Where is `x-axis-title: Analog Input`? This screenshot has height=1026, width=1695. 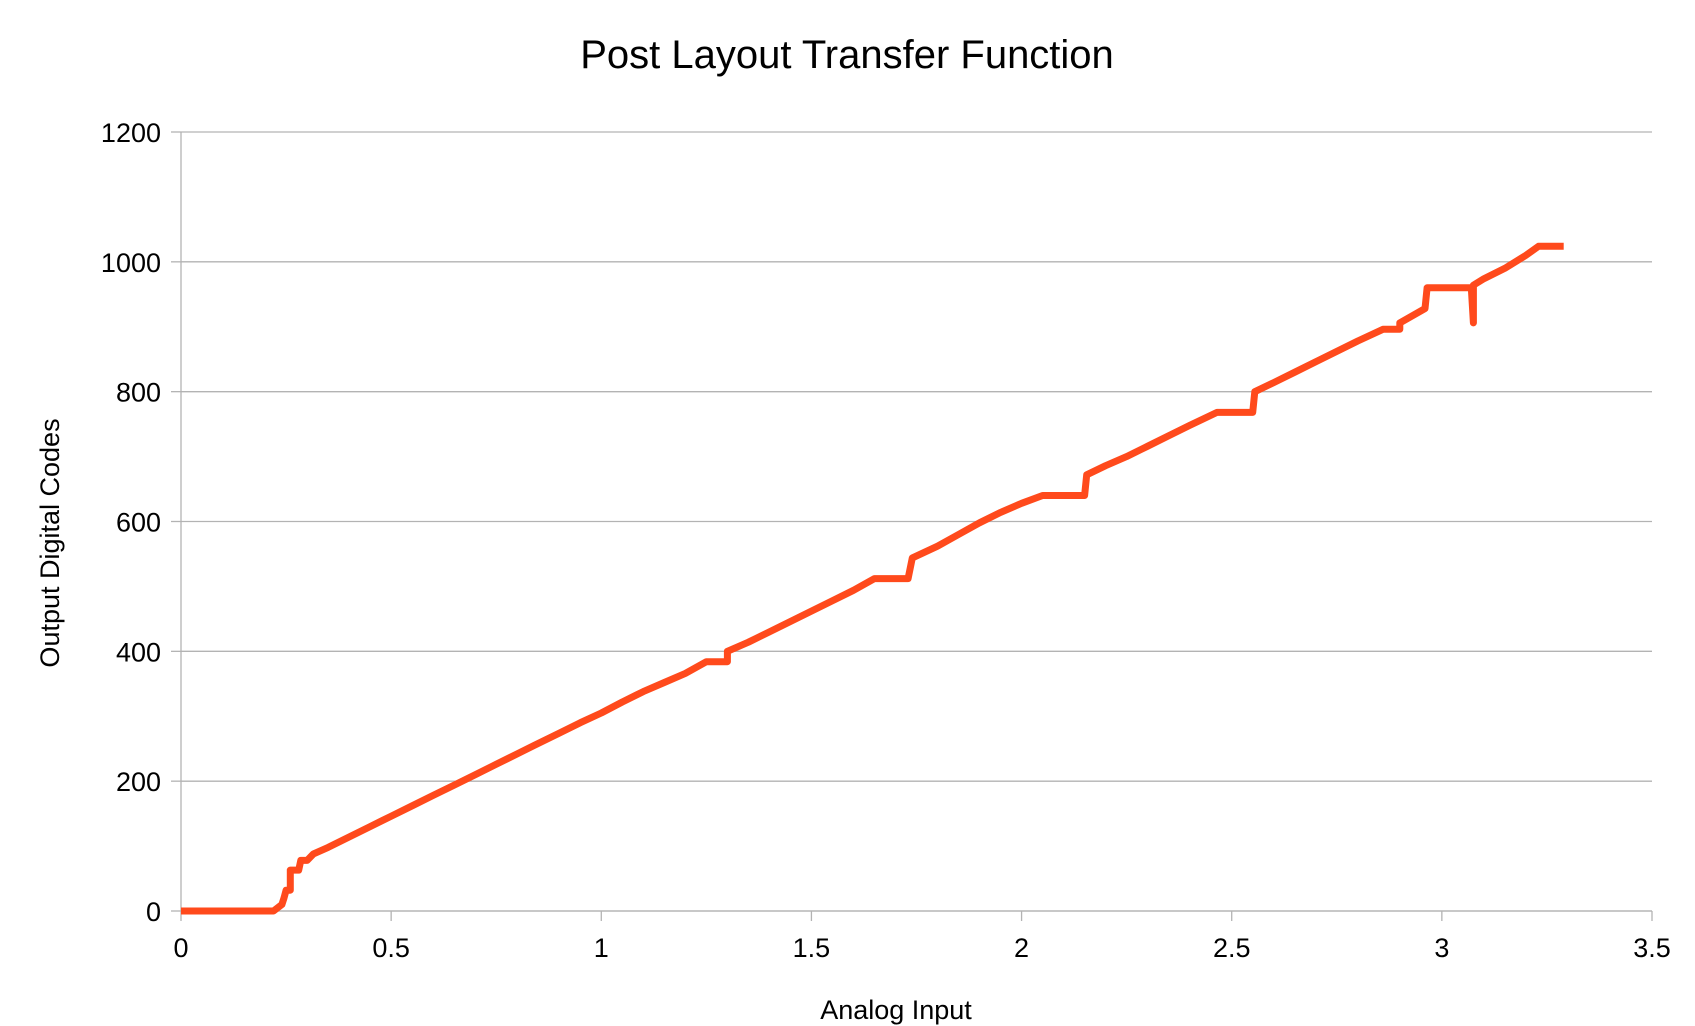
x-axis-title: Analog Input is located at coordinates (896, 1010).